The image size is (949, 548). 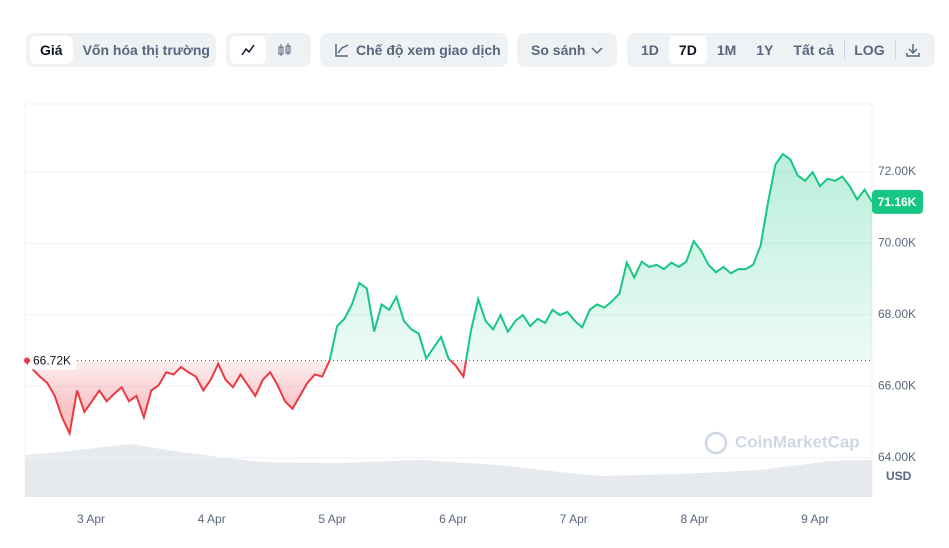 What do you see at coordinates (726, 50) in the screenshot?
I see `range: 1M` at bounding box center [726, 50].